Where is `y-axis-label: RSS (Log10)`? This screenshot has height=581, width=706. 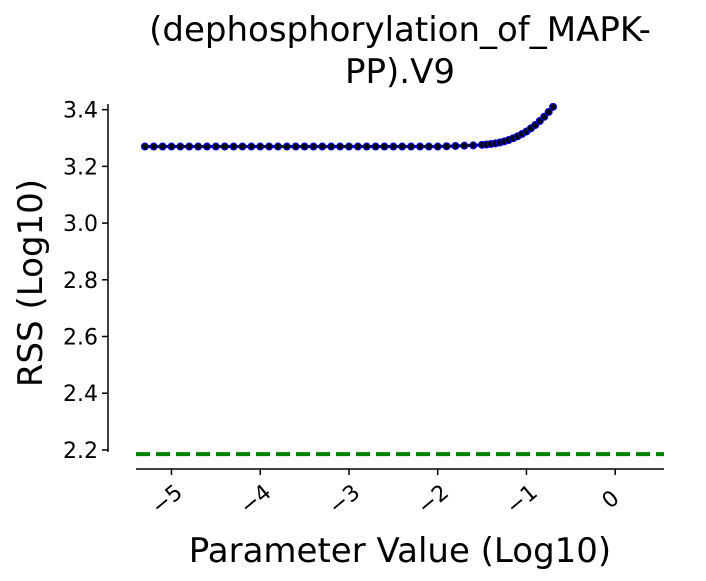
y-axis-label: RSS (Log10) is located at coordinates (31, 283).